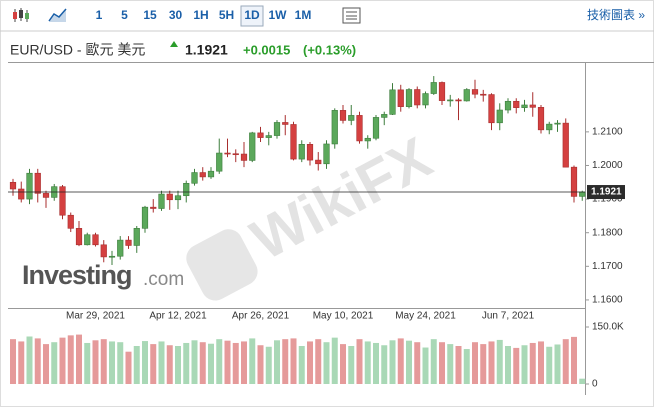 The width and height of the screenshot is (654, 407). I want to click on last-price-box, so click(606, 192).